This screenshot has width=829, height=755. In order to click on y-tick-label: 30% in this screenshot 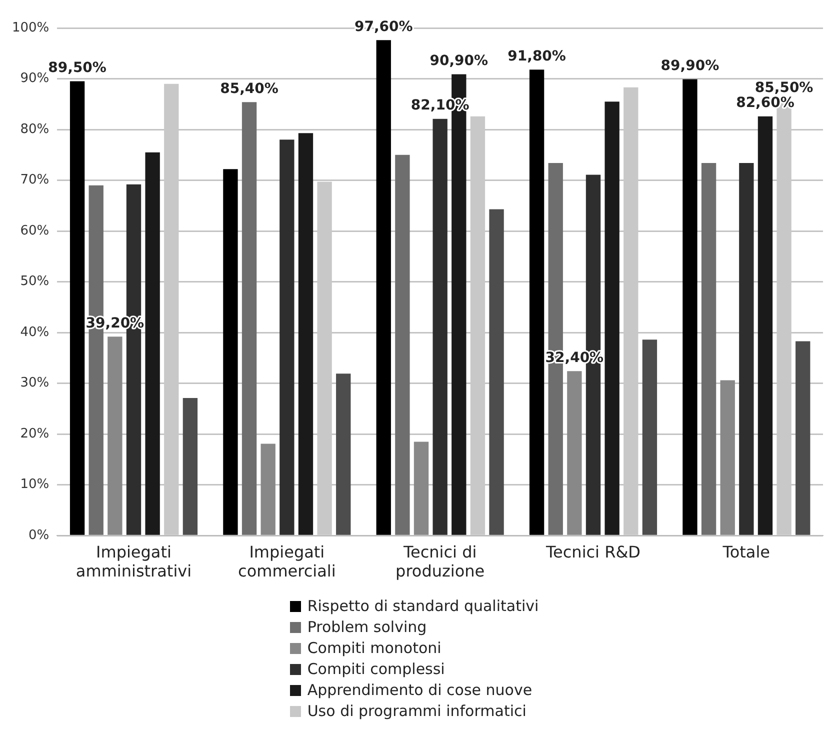, I will do `click(35, 383)`.